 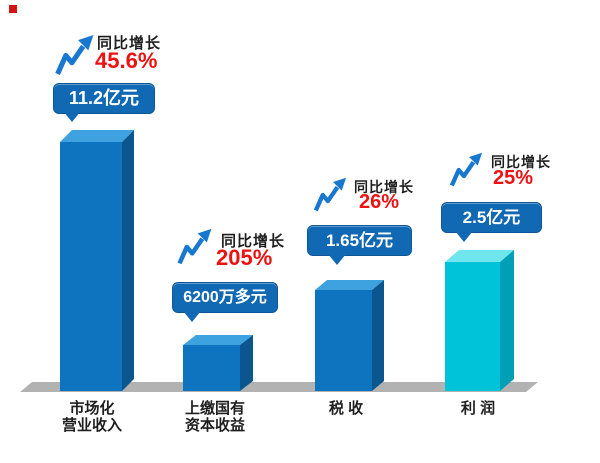 I want to click on bar-state-capital-gains, so click(x=218, y=363).